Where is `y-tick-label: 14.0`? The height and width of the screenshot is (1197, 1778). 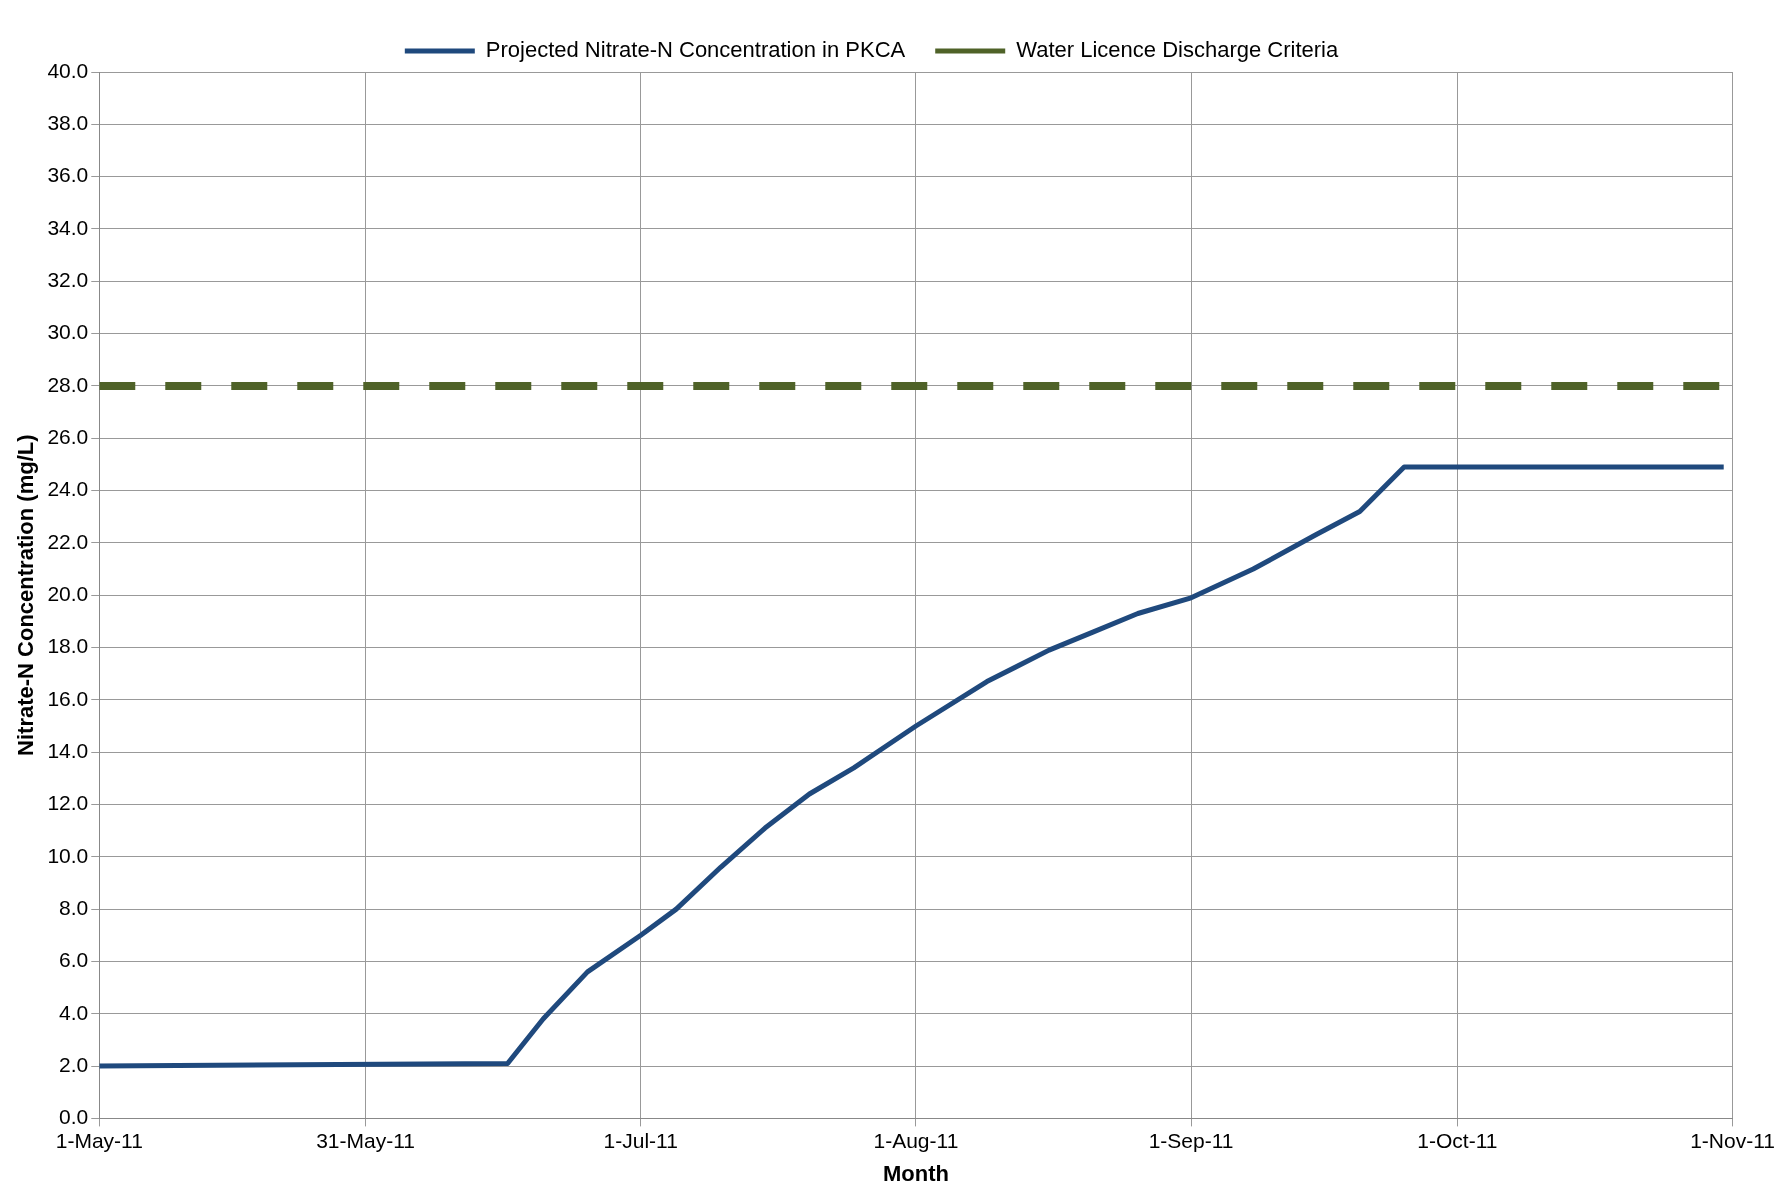
y-tick-label: 14.0 is located at coordinates (68, 750).